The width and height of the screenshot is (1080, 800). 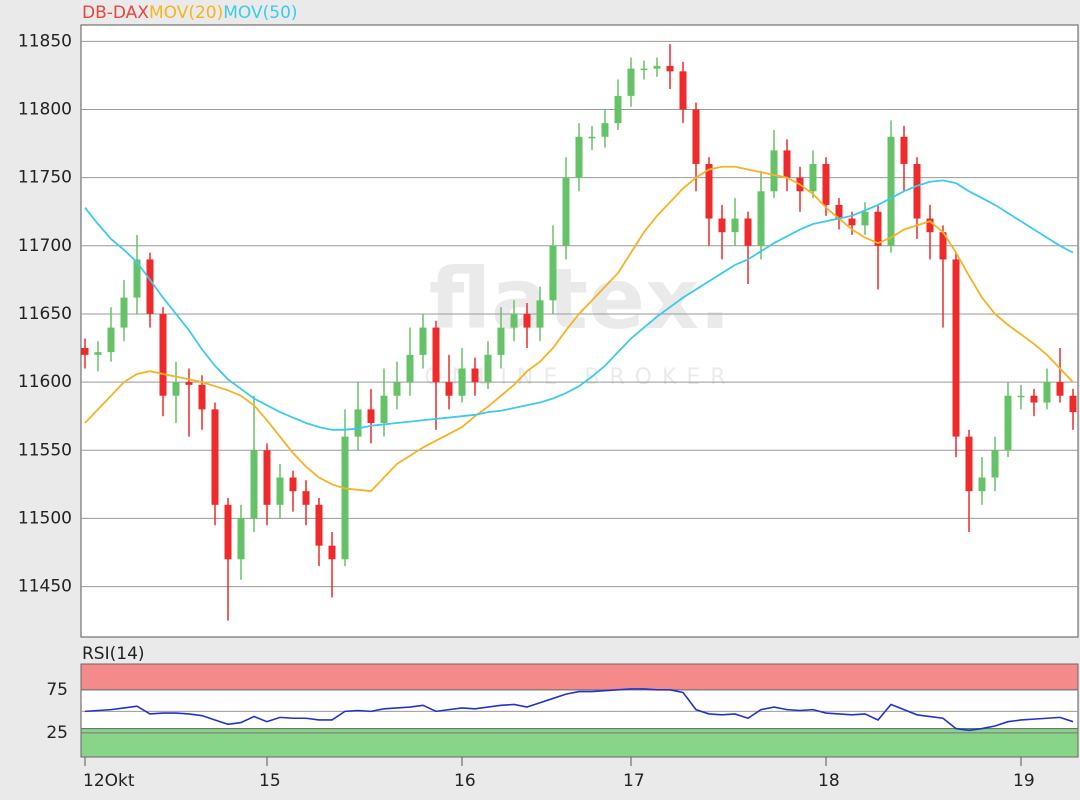 What do you see at coordinates (45, 110) in the screenshot?
I see `y-tick-label: 11800` at bounding box center [45, 110].